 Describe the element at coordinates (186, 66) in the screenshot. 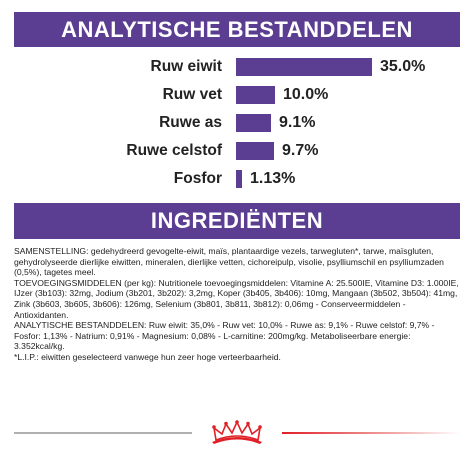

I see `bar-label: Ruw eiwit` at that location.